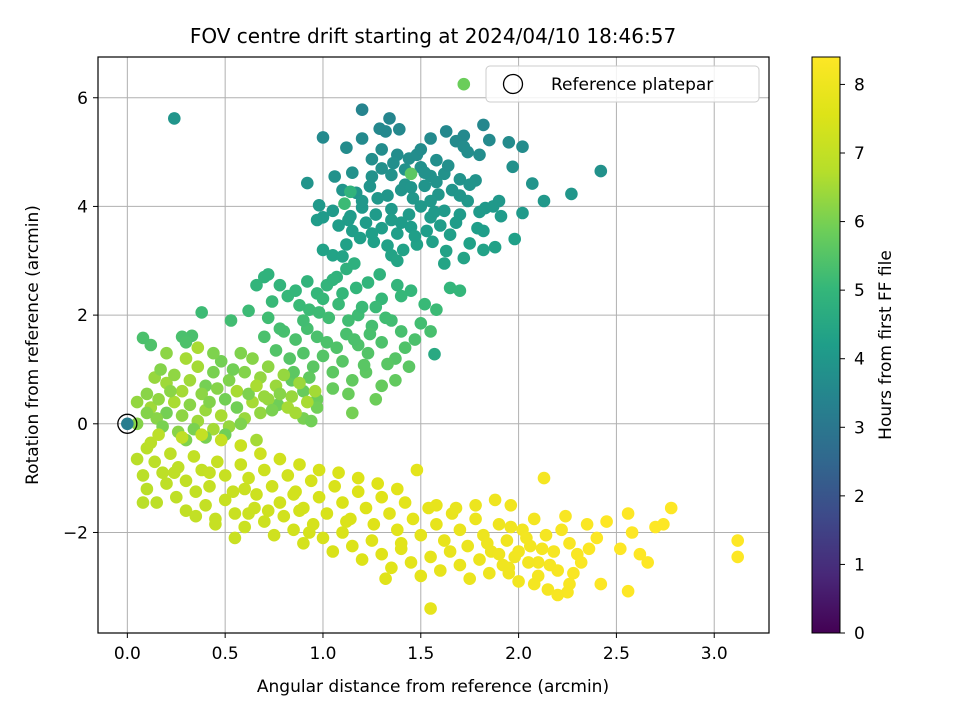 The height and width of the screenshot is (720, 960). I want to click on x-tick-label: 0.0, so click(127, 654).